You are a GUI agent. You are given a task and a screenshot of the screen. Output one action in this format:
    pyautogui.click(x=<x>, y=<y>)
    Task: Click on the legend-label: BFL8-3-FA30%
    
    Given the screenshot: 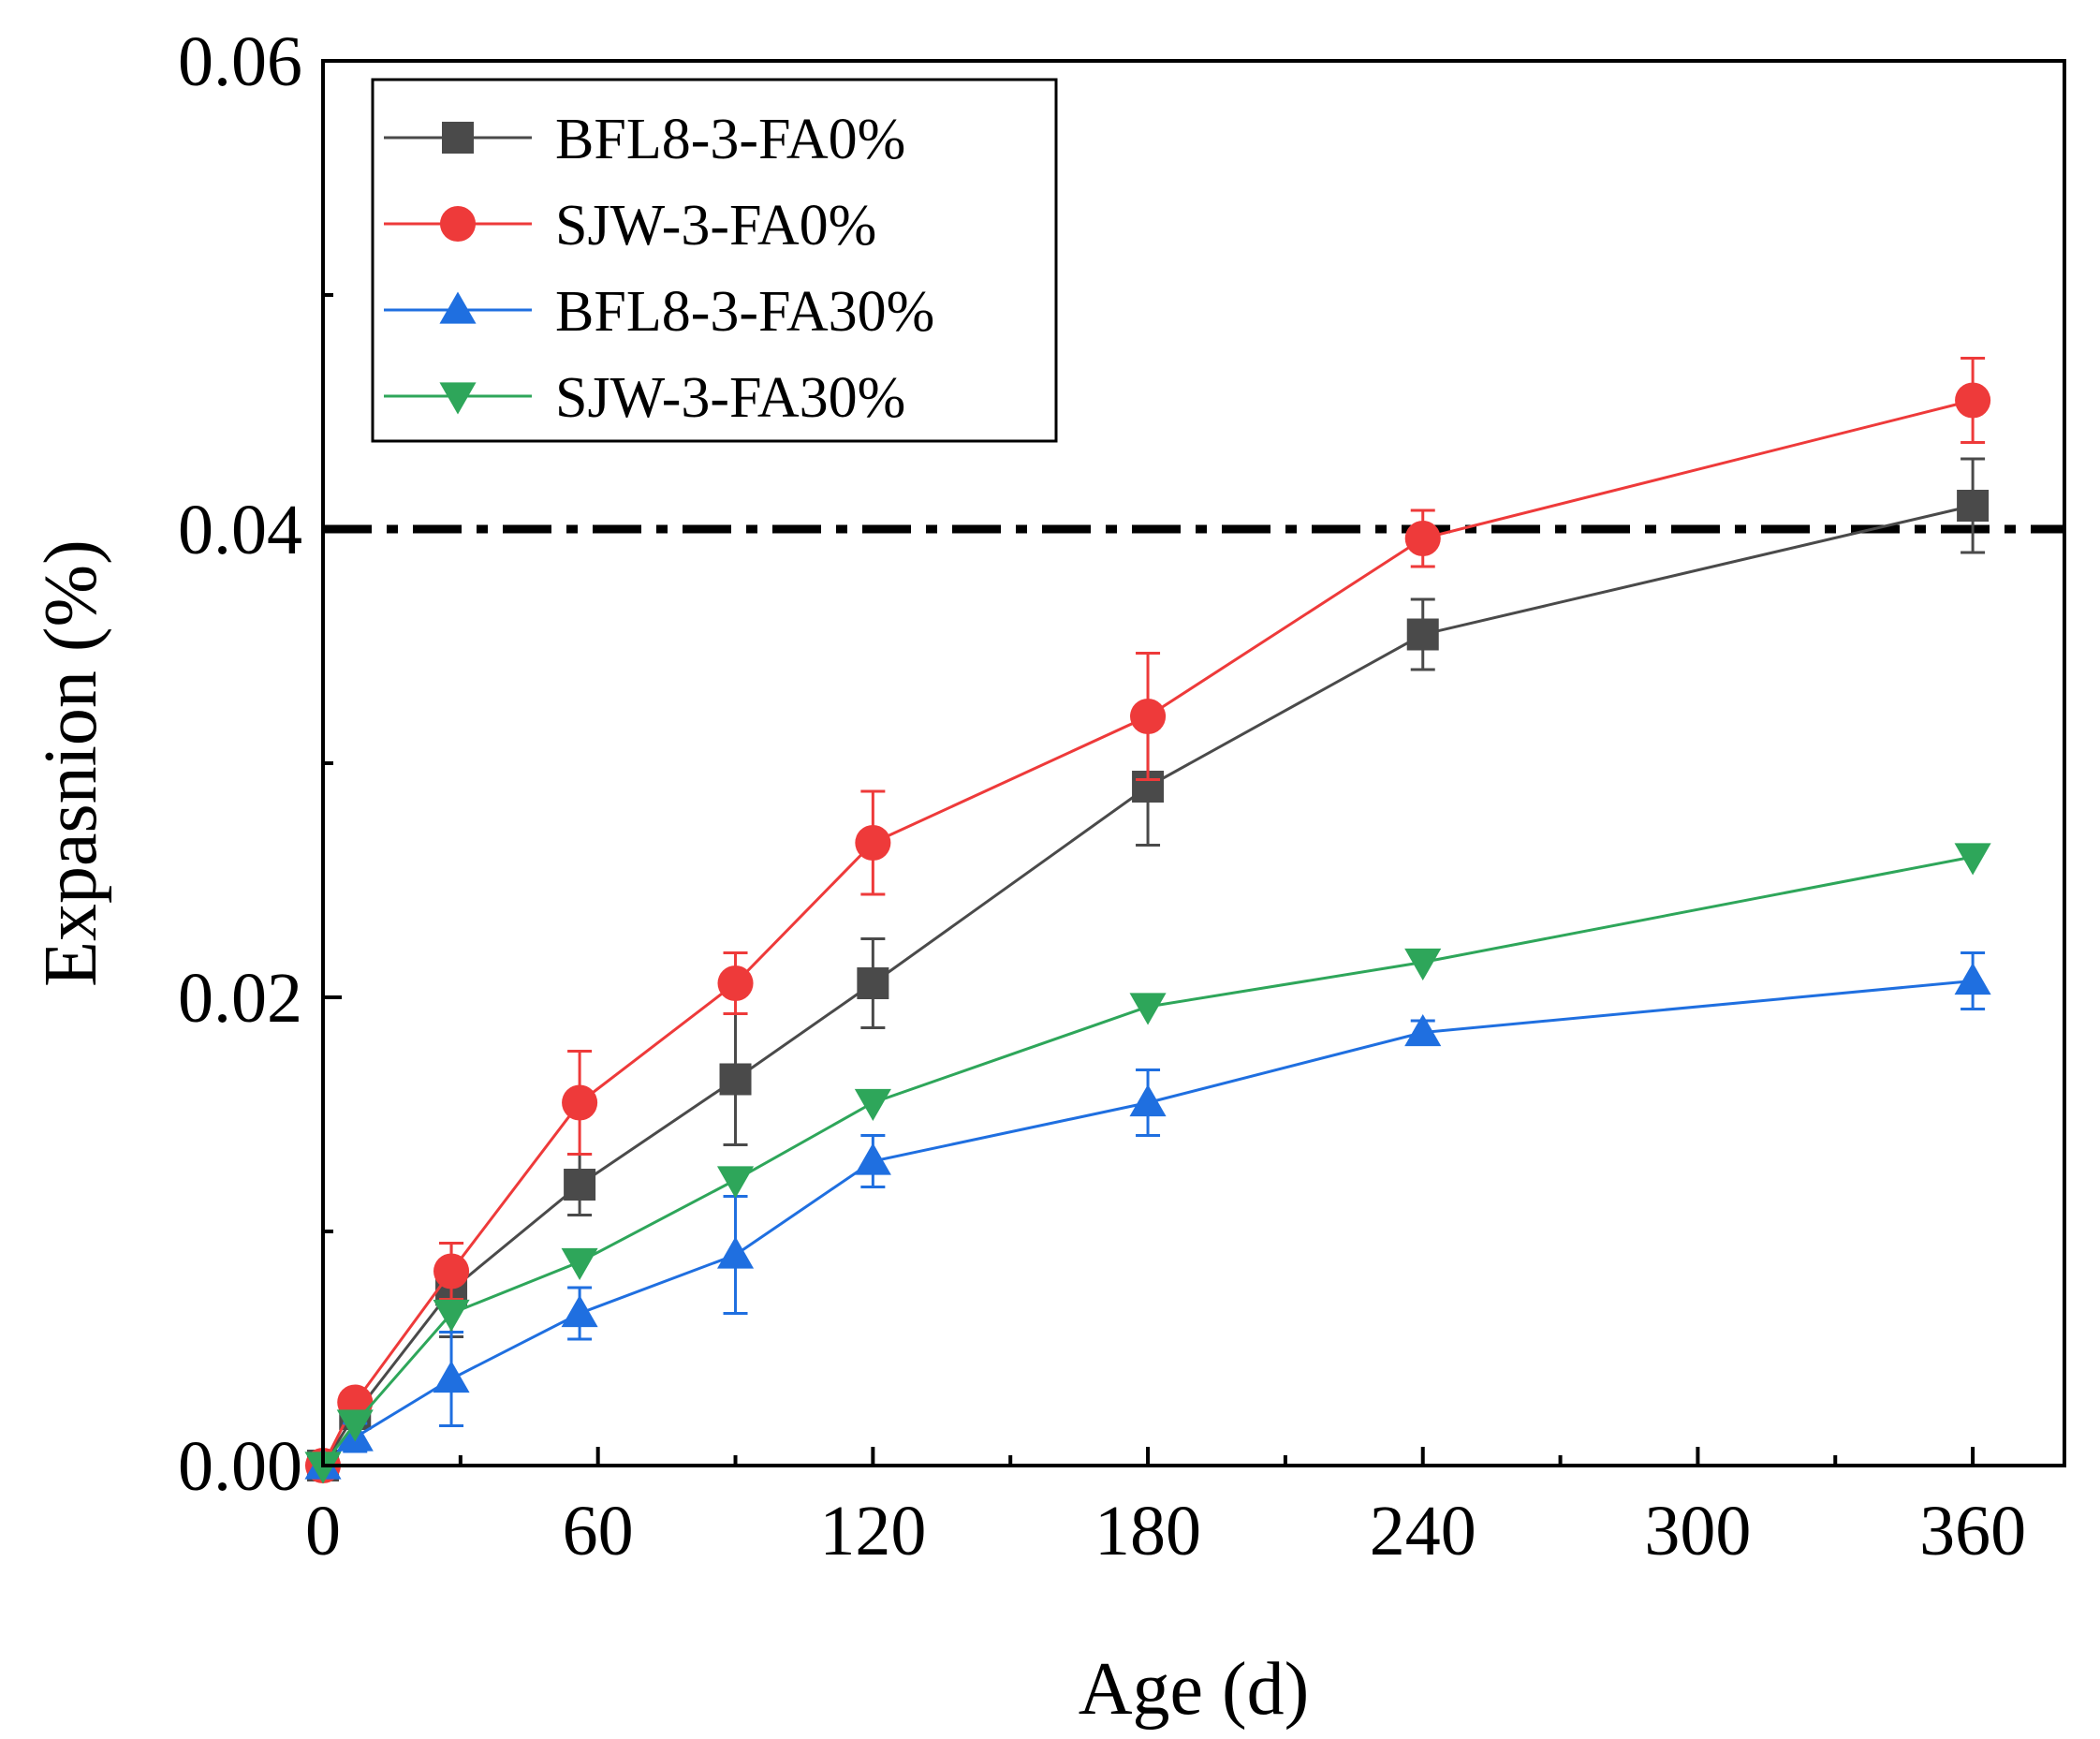 What is the action you would take?
    pyautogui.click(x=744, y=312)
    